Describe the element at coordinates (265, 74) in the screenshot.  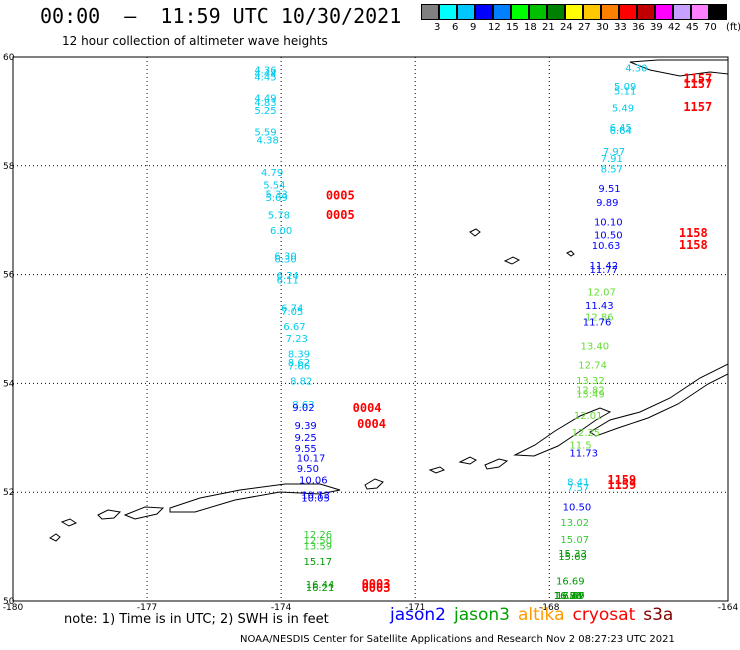
I see `swh-value-label: 4.44` at that location.